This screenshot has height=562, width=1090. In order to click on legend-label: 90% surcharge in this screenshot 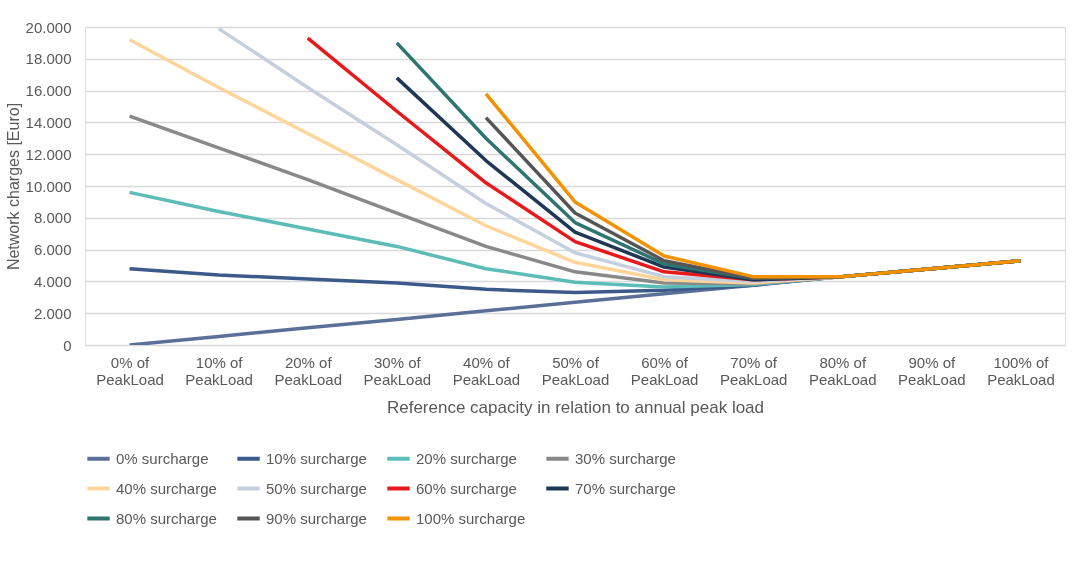, I will do `click(316, 518)`.